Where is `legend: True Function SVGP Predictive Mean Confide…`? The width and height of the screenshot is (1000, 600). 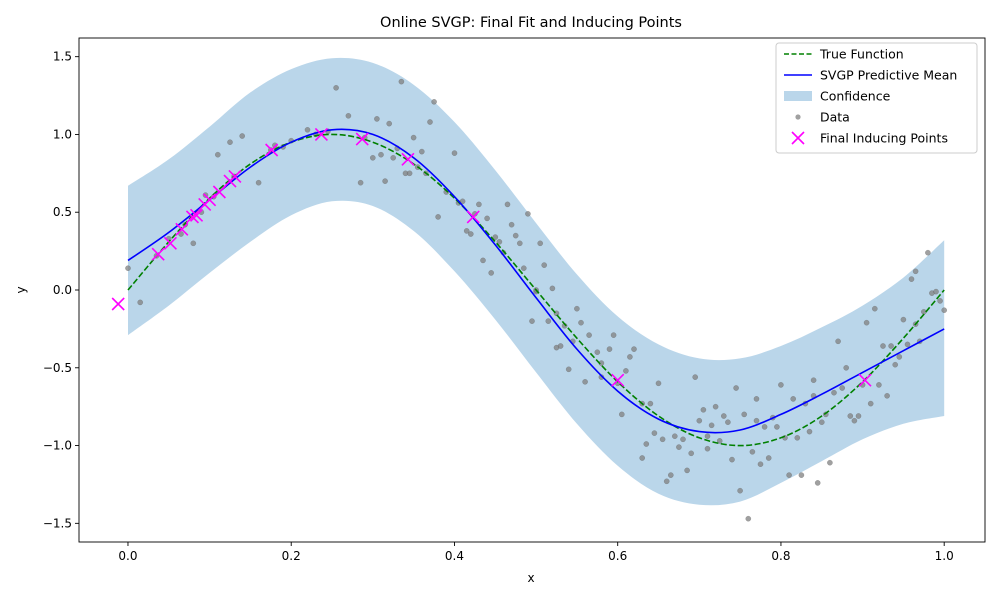 legend: True Function SVGP Predictive Mean Confide… is located at coordinates (876, 98).